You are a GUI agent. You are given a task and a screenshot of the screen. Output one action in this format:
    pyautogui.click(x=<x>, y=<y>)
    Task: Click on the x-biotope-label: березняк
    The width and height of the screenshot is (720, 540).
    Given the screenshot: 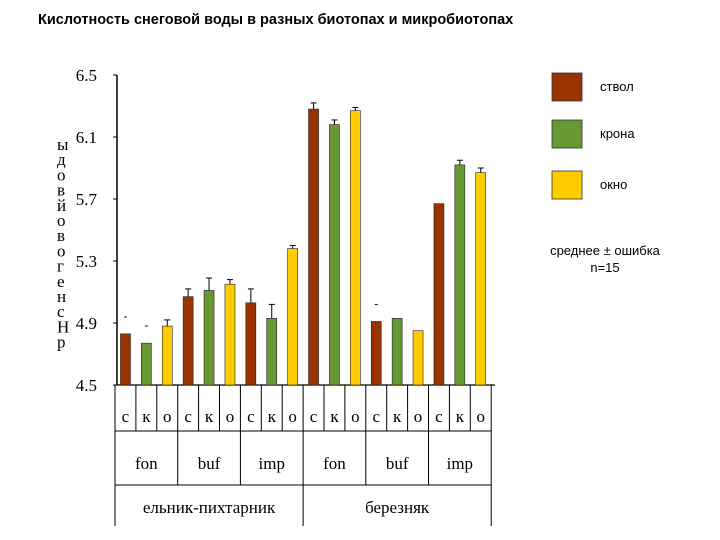 What is the action you would take?
    pyautogui.click(x=397, y=507)
    